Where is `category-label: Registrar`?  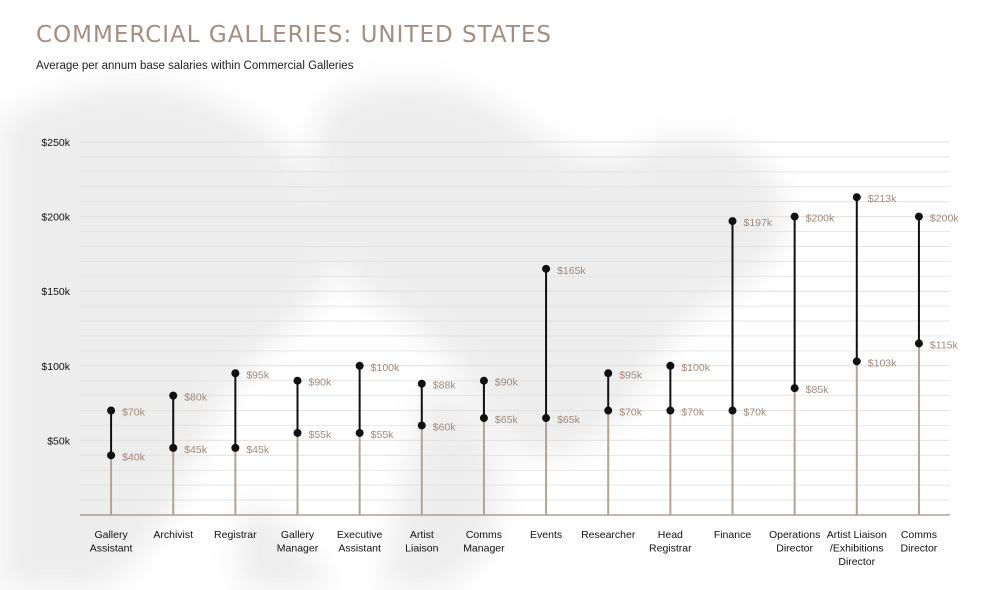 category-label: Registrar is located at coordinates (235, 535).